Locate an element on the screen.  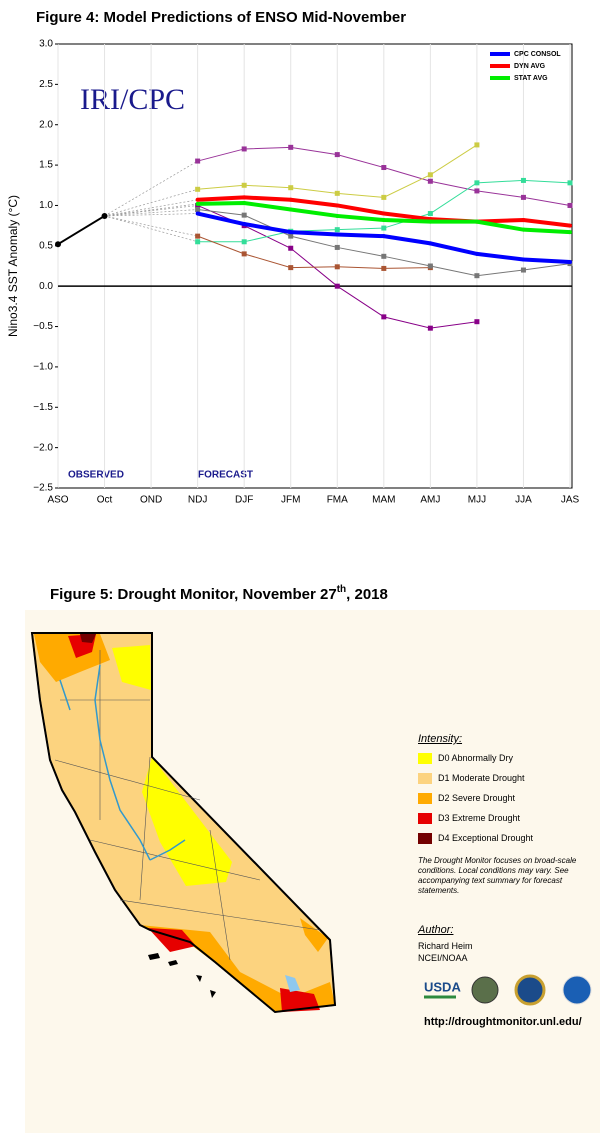
y-tick-label: −0.5 is located at coordinates (43, 326).